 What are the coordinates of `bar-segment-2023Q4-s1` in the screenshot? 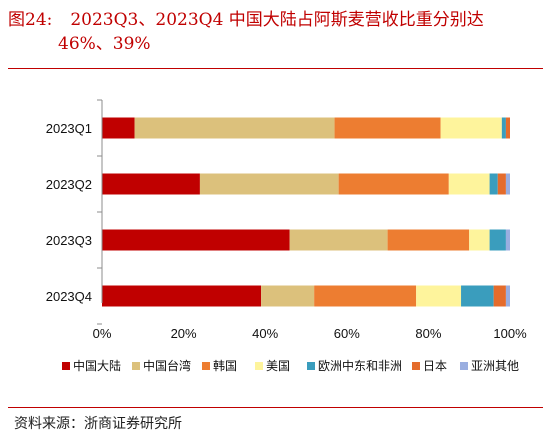 It's located at (288, 296).